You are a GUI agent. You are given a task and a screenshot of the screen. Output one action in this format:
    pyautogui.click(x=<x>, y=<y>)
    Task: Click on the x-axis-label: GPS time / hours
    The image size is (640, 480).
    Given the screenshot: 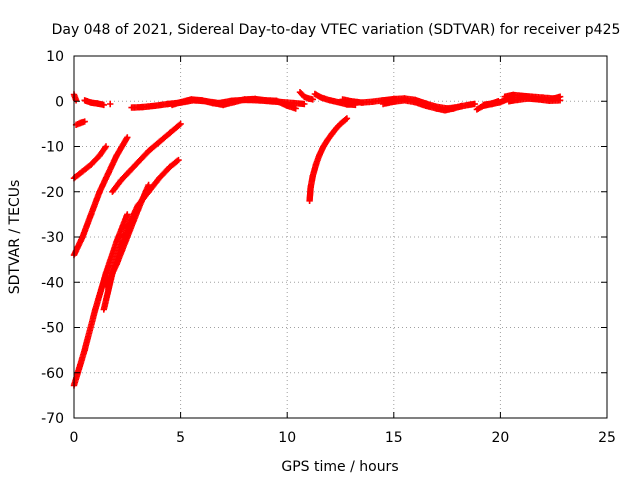 What is the action you would take?
    pyautogui.click(x=339, y=467)
    